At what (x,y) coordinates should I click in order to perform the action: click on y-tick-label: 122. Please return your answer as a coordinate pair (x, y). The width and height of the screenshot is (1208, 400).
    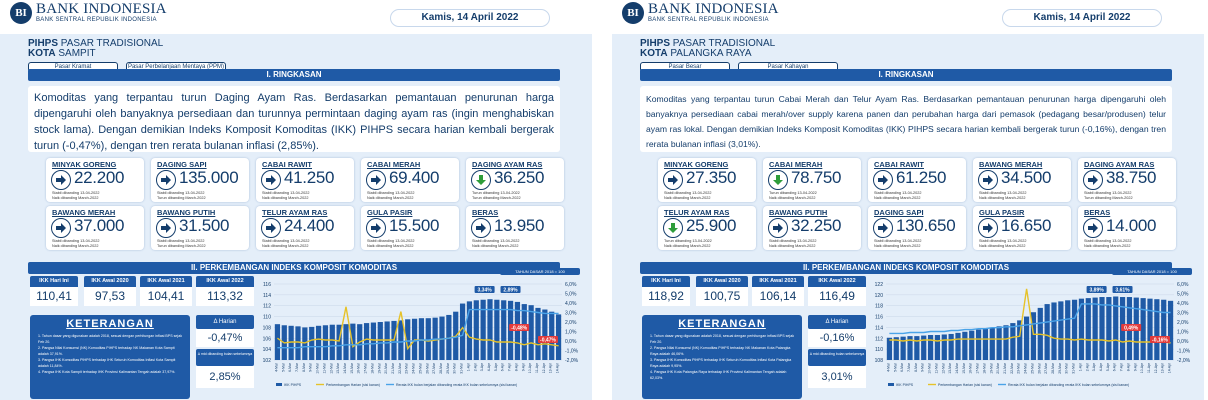
    Looking at the image, I should click on (879, 285).